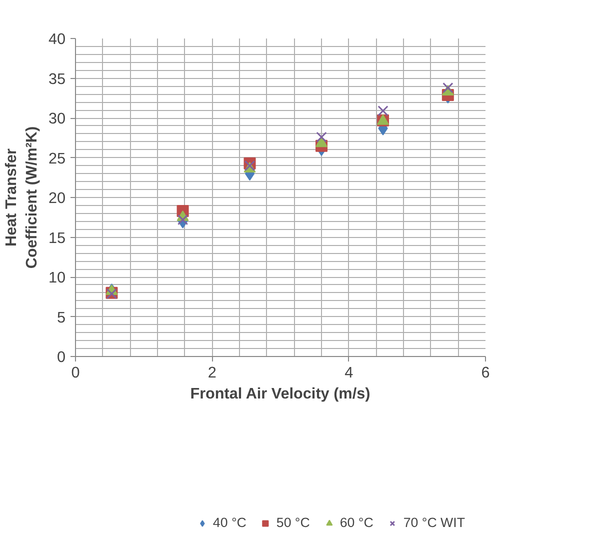 This screenshot has height=534, width=606. Describe the element at coordinates (349, 373) in the screenshot. I see `x-tick-label: 4` at that location.